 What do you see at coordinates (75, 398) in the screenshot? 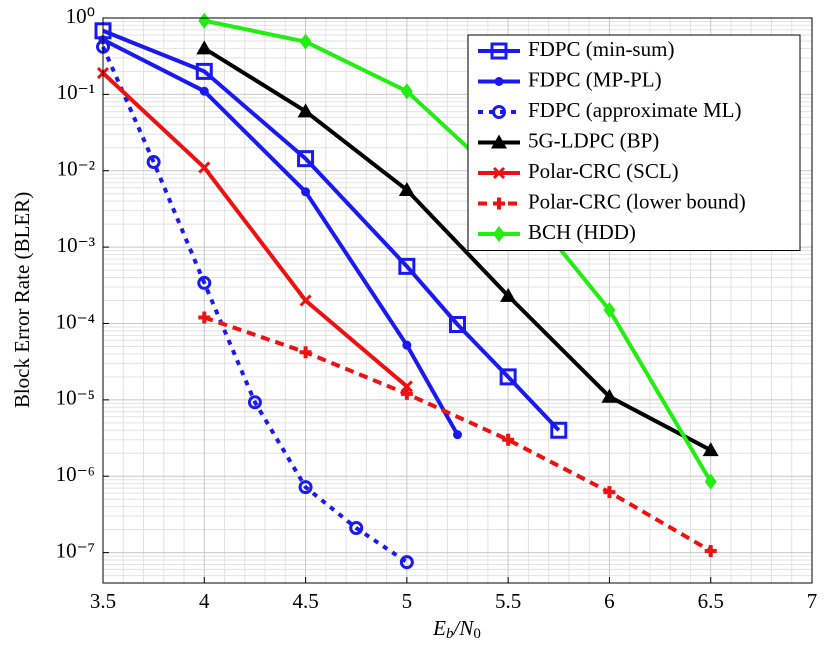
I see `y-tick-label: 10⁻⁵` at bounding box center [75, 398].